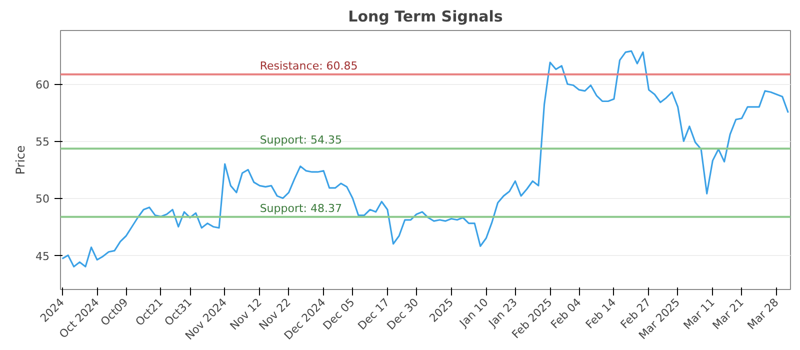 The width and height of the screenshot is (800, 350). I want to click on chart-title: Long Term Signals, so click(425, 17).